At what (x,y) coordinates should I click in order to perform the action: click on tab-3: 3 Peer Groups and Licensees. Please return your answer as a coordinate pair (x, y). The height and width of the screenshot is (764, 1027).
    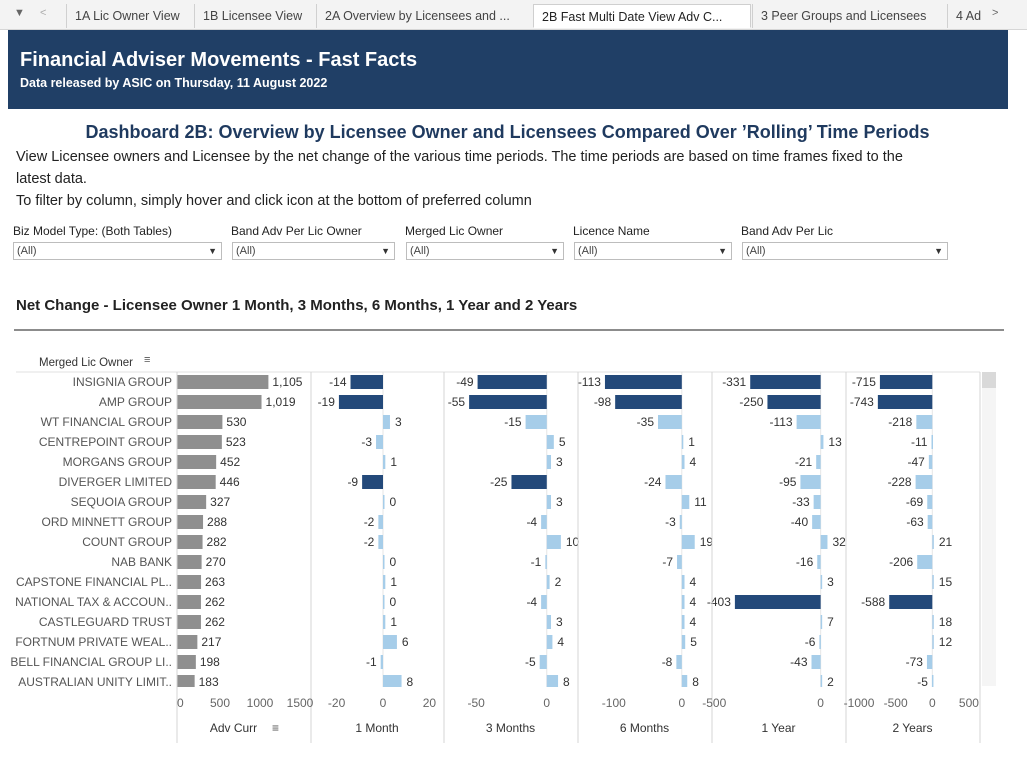
    Looking at the image, I should click on (849, 16).